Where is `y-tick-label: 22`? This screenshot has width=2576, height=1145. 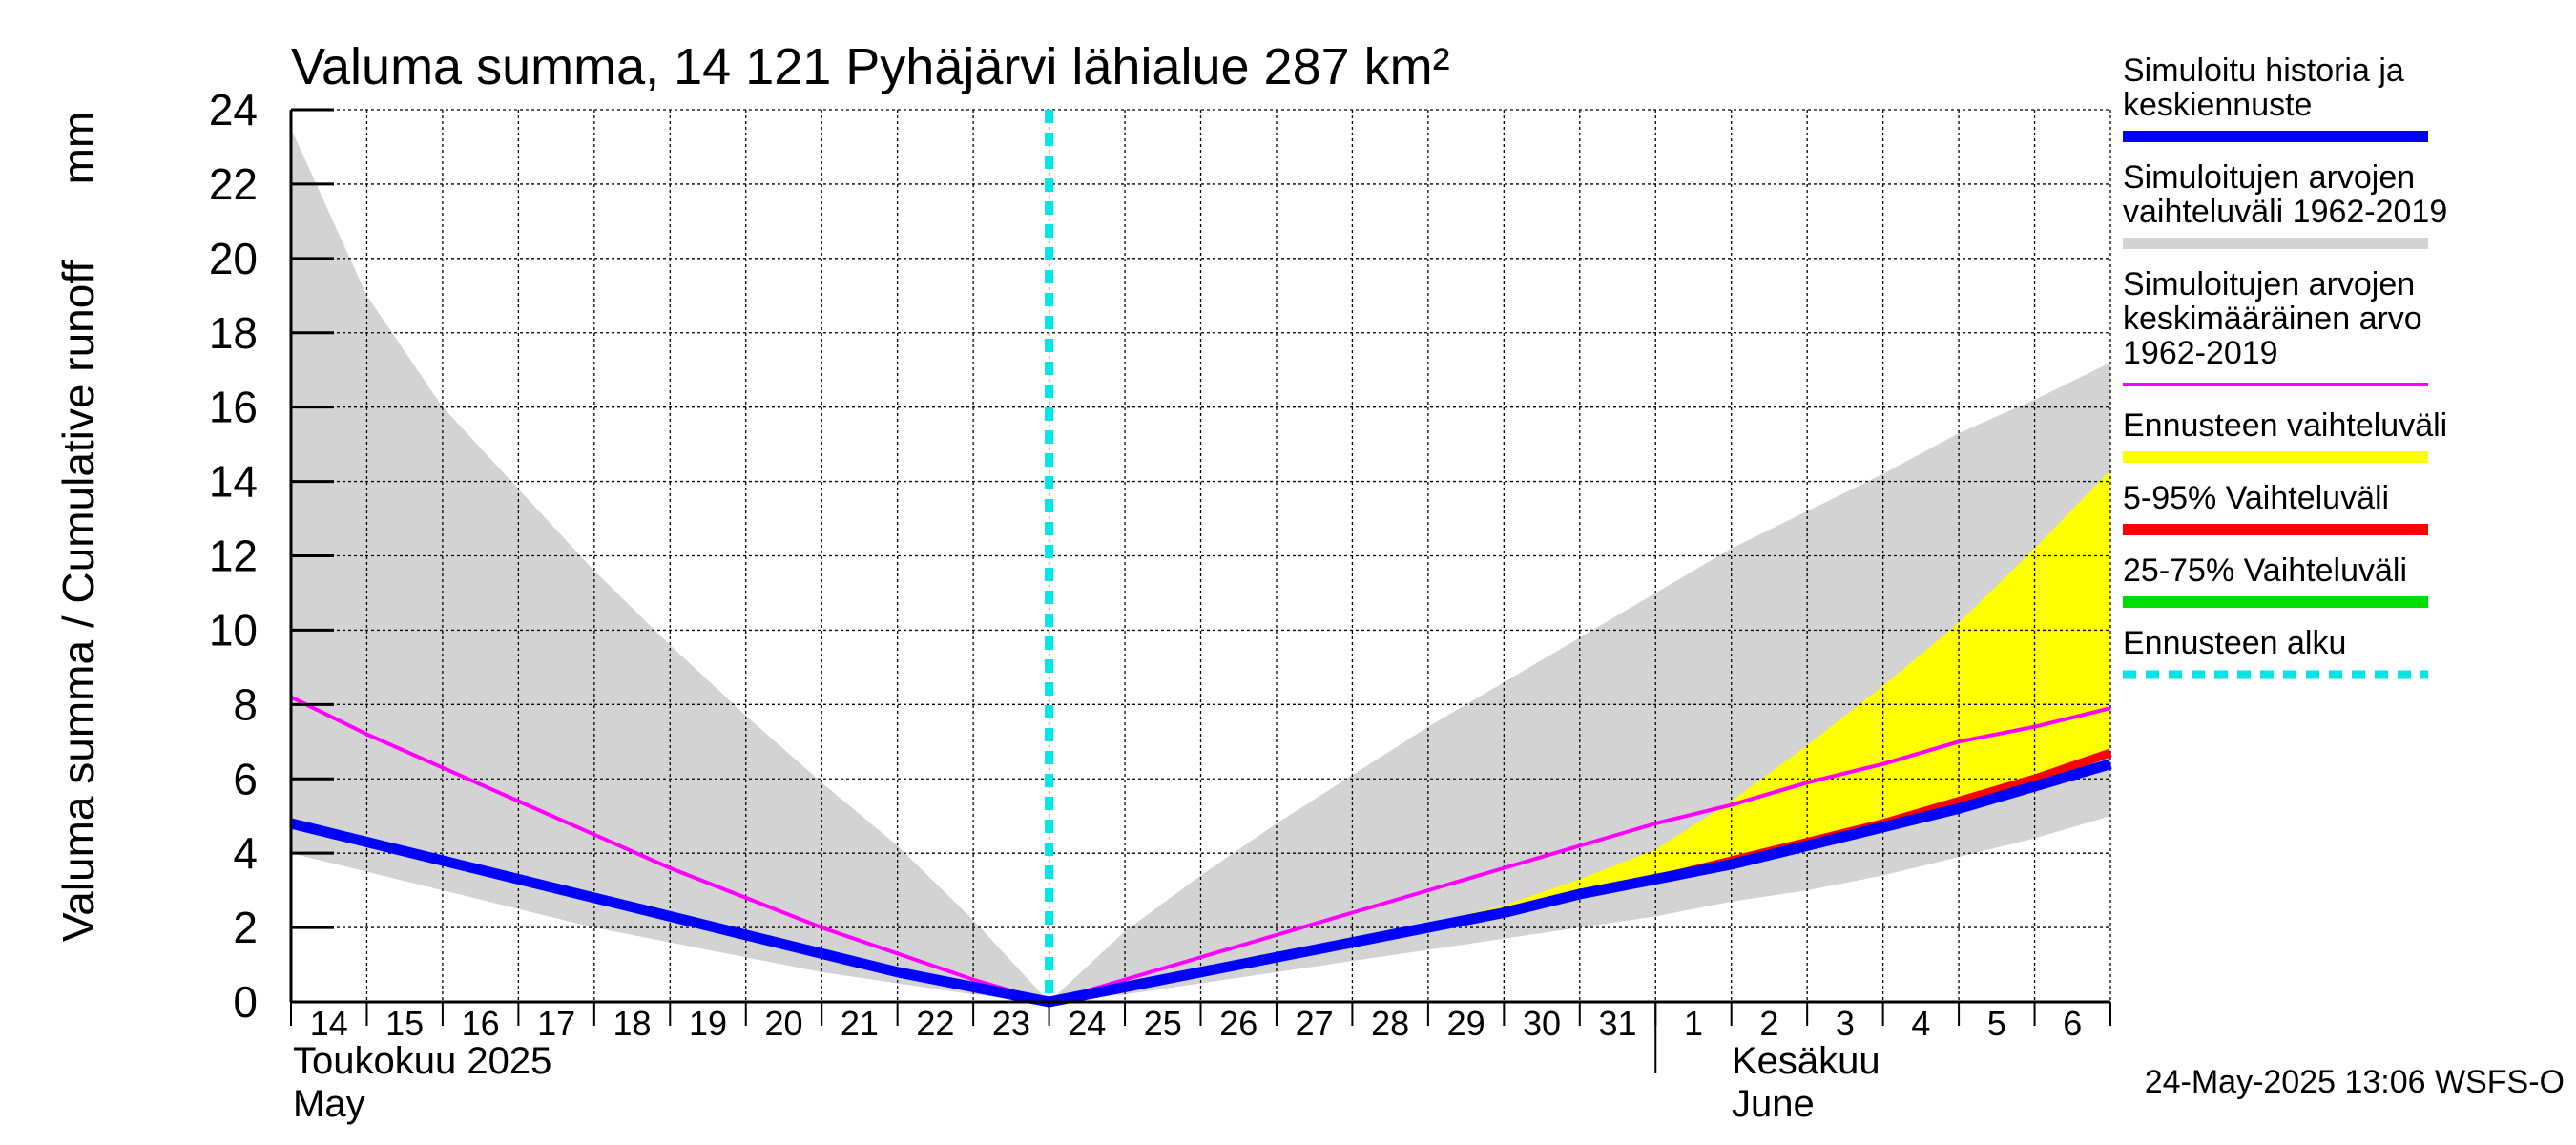
y-tick-label: 22 is located at coordinates (233, 184).